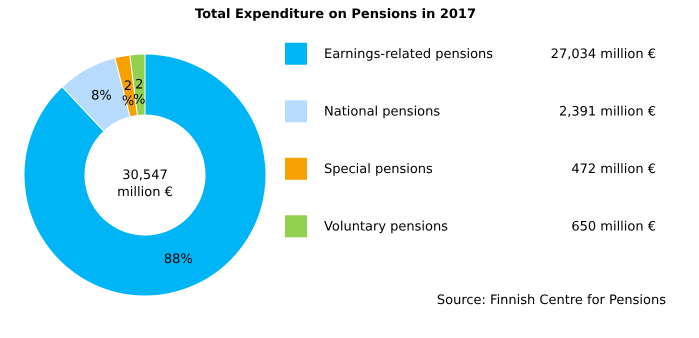  What do you see at coordinates (382, 112) in the screenshot?
I see `legend-label: National pensions` at bounding box center [382, 112].